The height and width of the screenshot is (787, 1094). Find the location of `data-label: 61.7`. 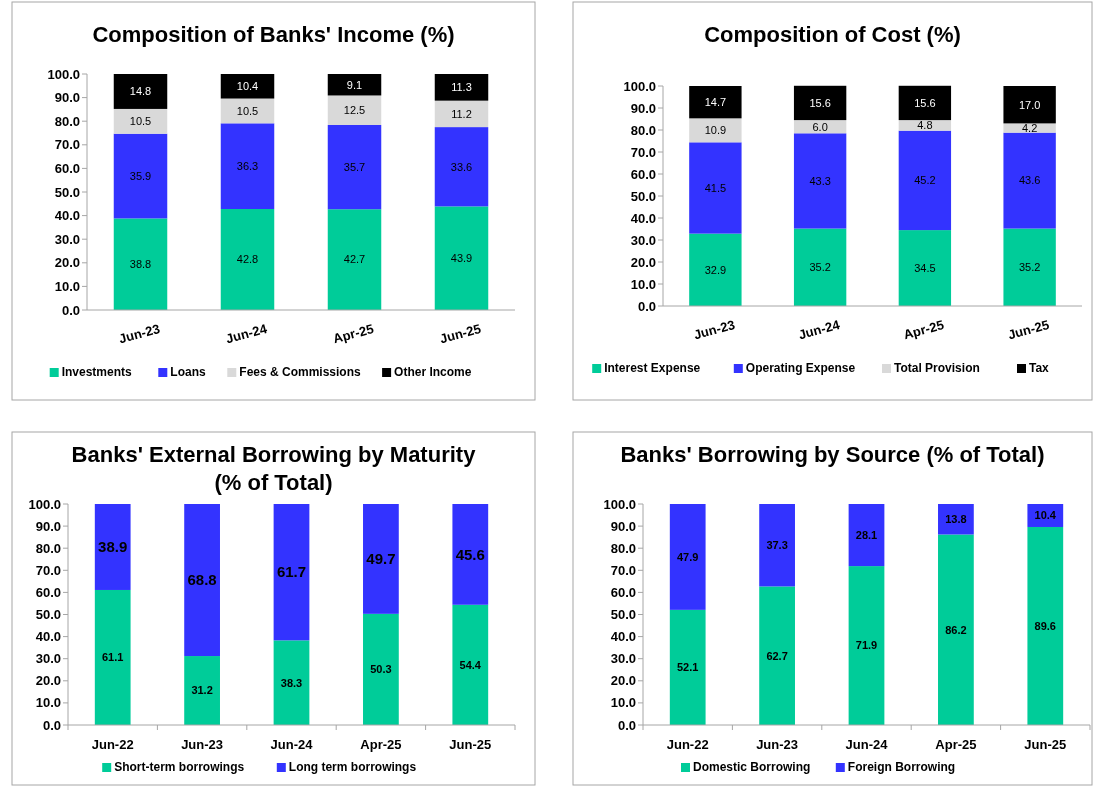

data-label: 61.7 is located at coordinates (291, 572).